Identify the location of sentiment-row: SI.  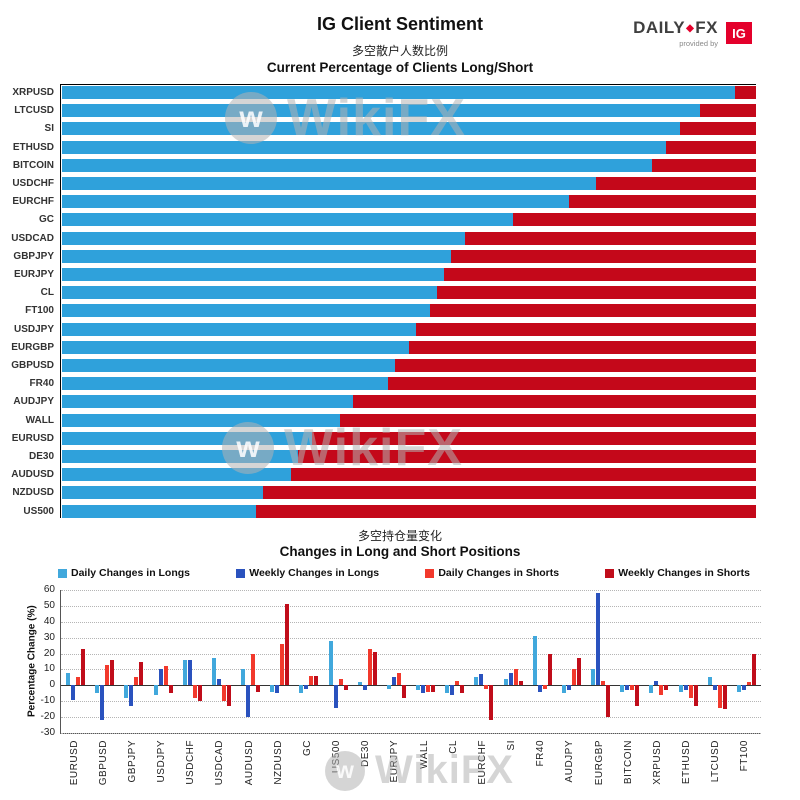
(378, 129).